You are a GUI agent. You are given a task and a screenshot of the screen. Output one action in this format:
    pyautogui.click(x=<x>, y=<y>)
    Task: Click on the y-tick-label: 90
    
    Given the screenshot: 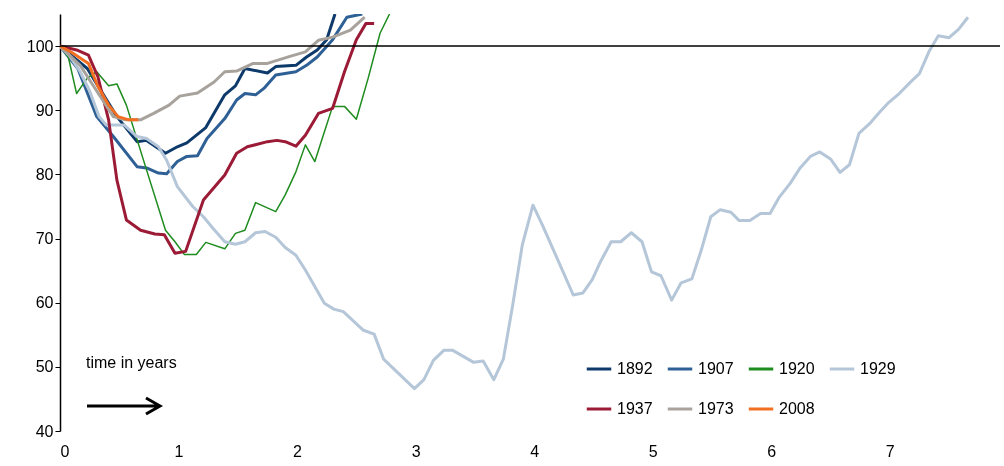 What is the action you would take?
    pyautogui.click(x=44, y=110)
    